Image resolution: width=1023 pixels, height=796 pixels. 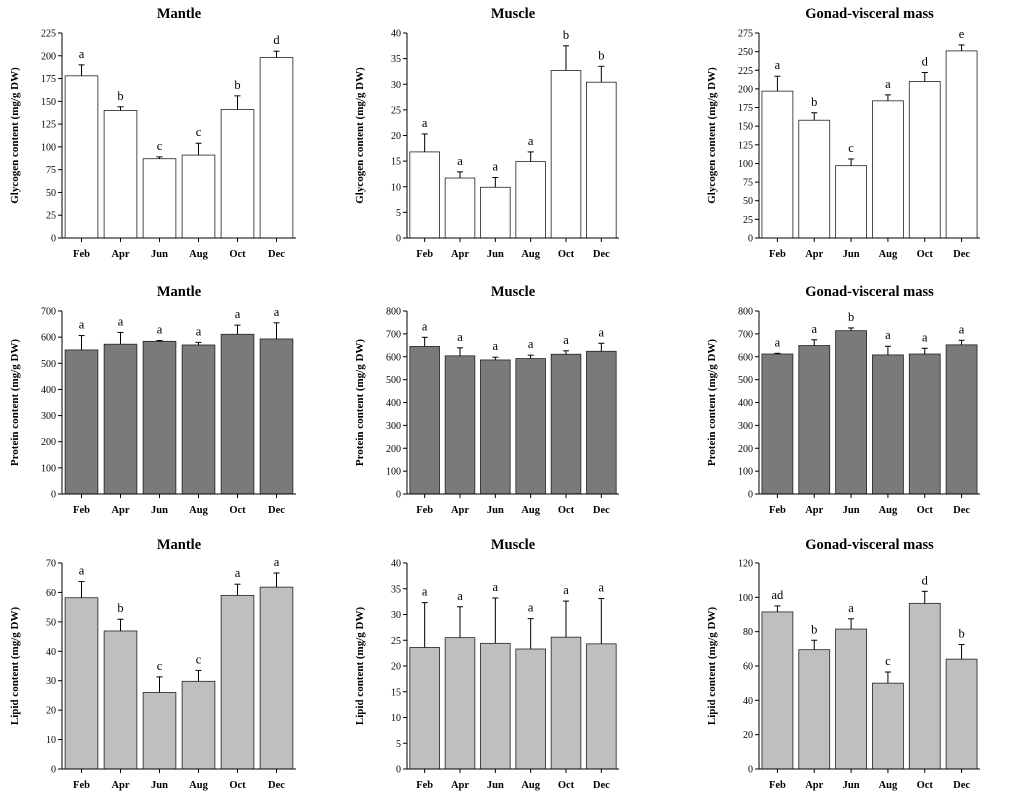 I want to click on y-tick-label: 800, so click(x=393, y=312).